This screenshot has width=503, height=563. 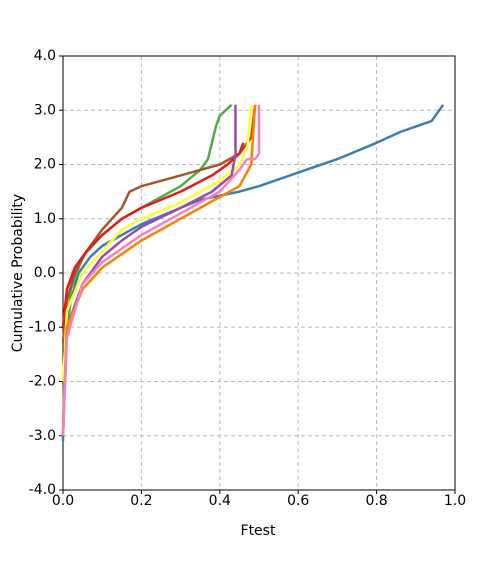 What do you see at coordinates (258, 531) in the screenshot?
I see `x-axis-label: Ftest` at bounding box center [258, 531].